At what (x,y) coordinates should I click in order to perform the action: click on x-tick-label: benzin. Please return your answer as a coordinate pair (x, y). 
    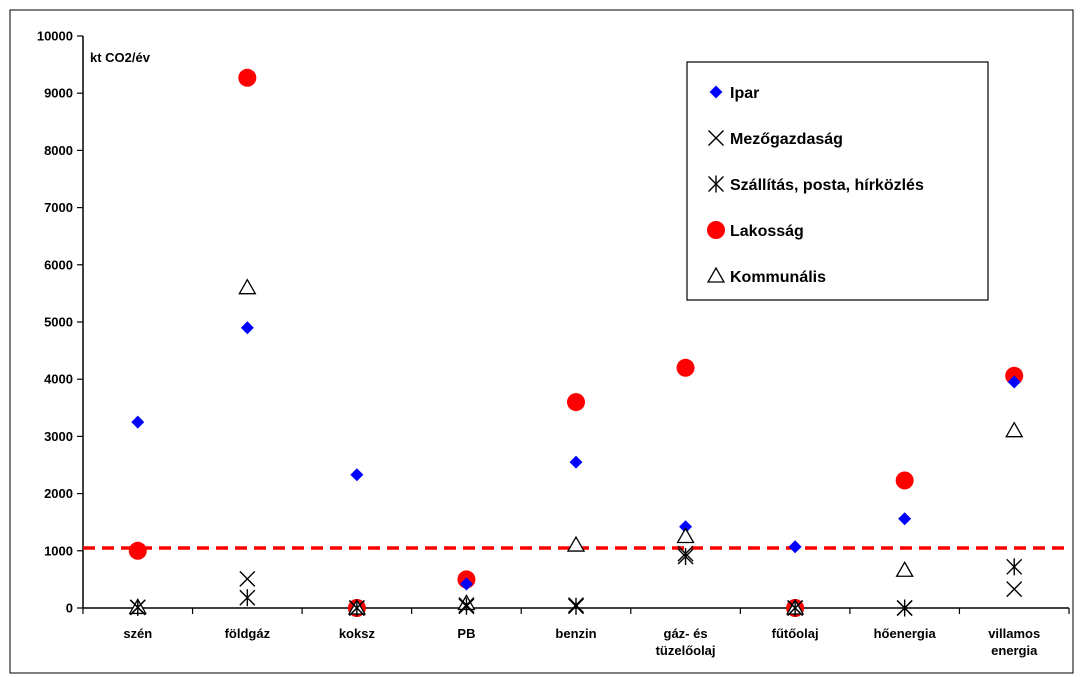
    Looking at the image, I should click on (575, 633).